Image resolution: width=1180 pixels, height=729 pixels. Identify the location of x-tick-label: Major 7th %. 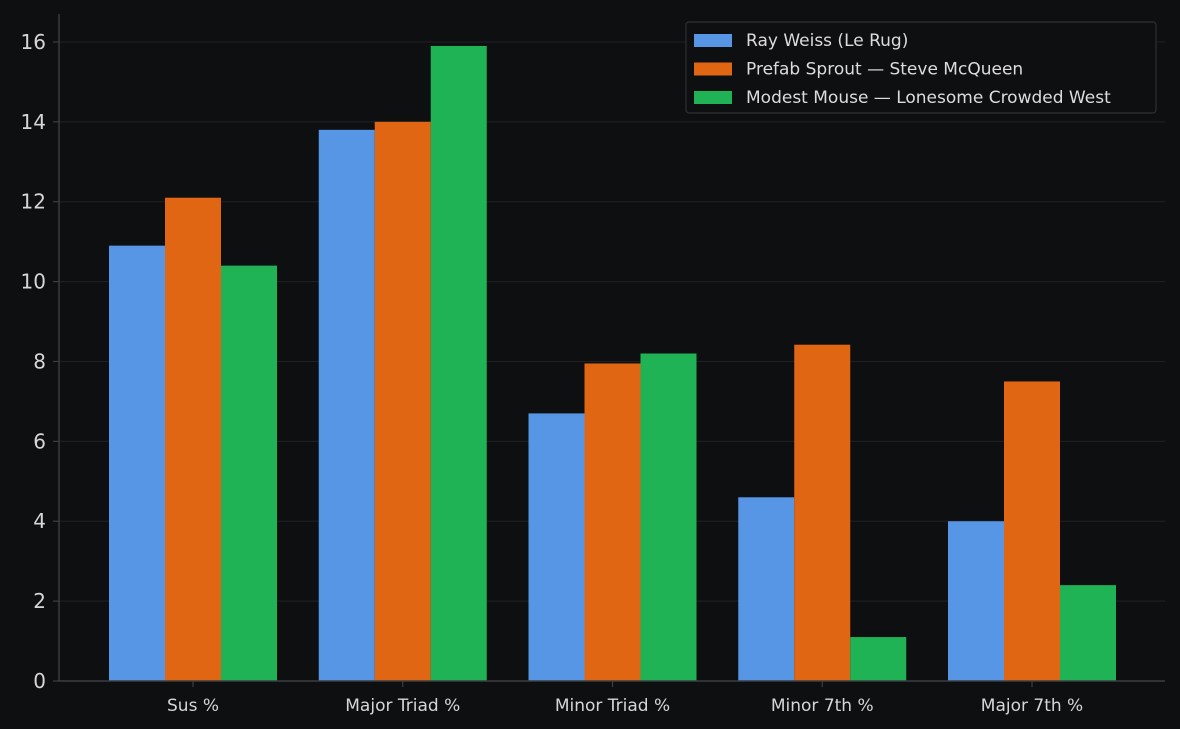
(1032, 706).